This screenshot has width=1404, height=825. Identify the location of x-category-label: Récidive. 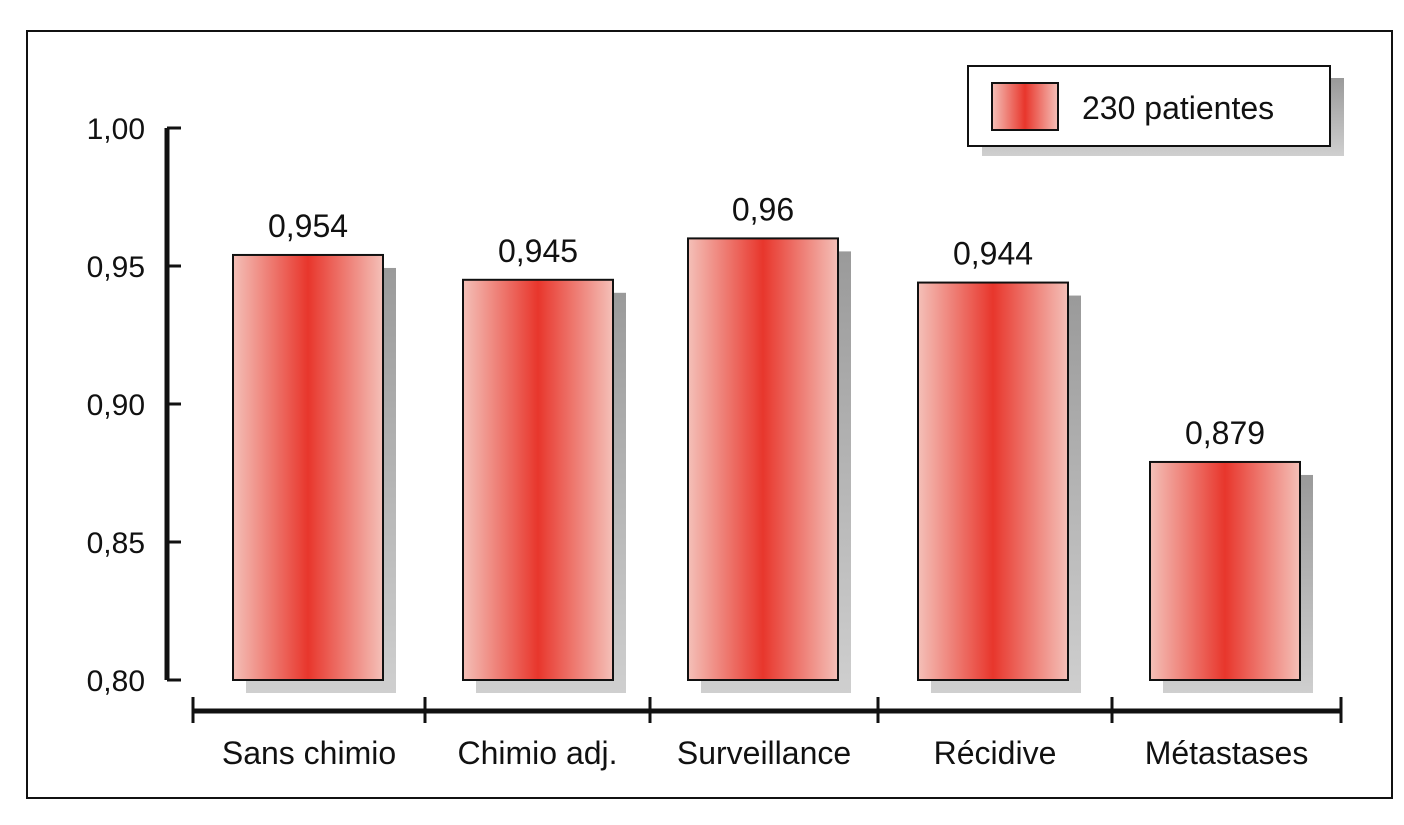
(995, 753).